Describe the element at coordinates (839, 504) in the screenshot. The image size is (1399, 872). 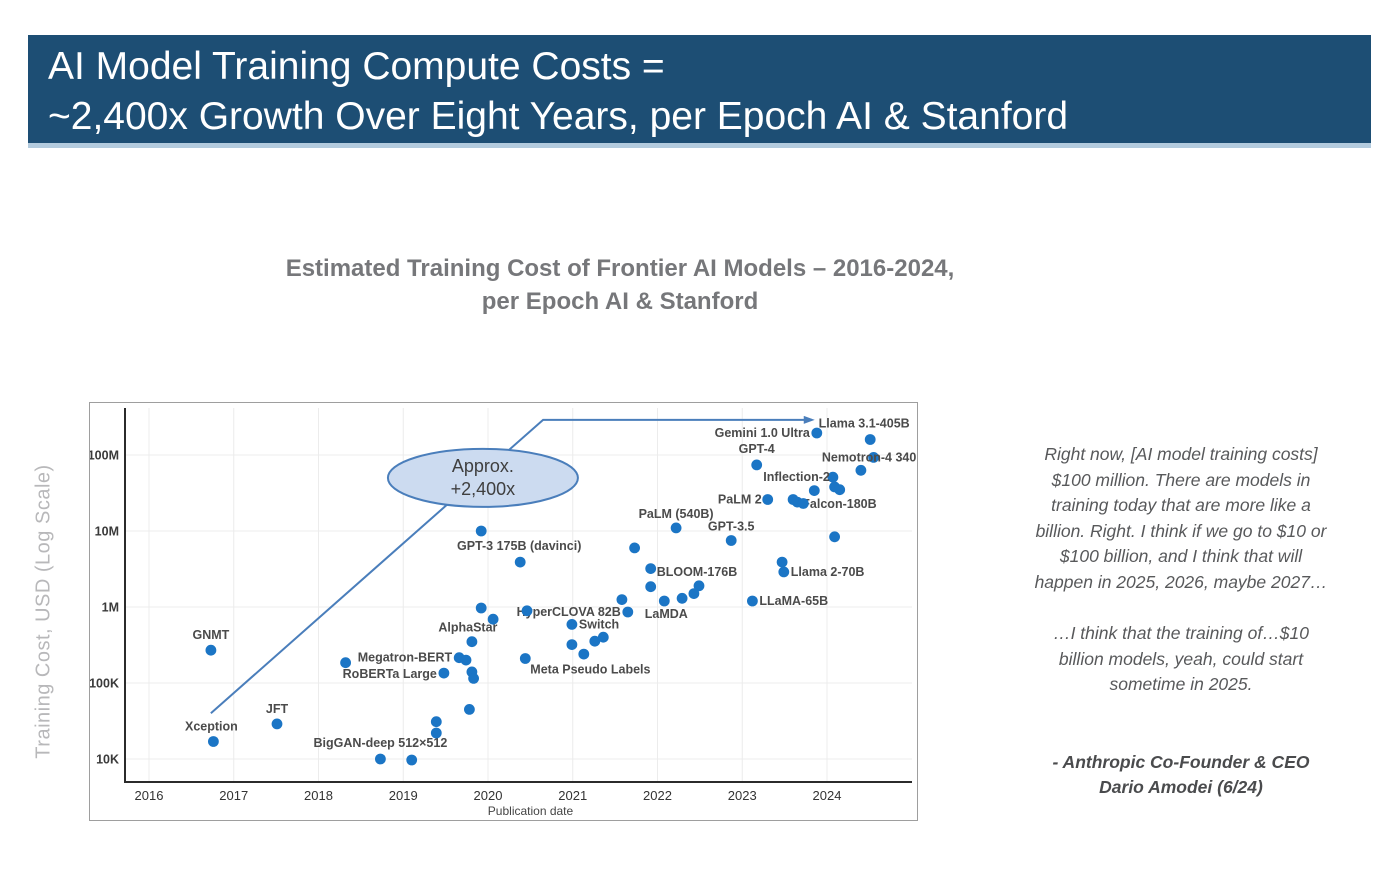
I see `data-point-label: Falcon-180B` at that location.